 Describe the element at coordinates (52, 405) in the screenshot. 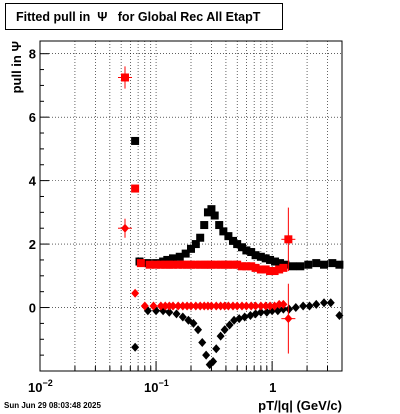

I see `timestamp: Sun Jun 29 08:03:48 2025` at that location.